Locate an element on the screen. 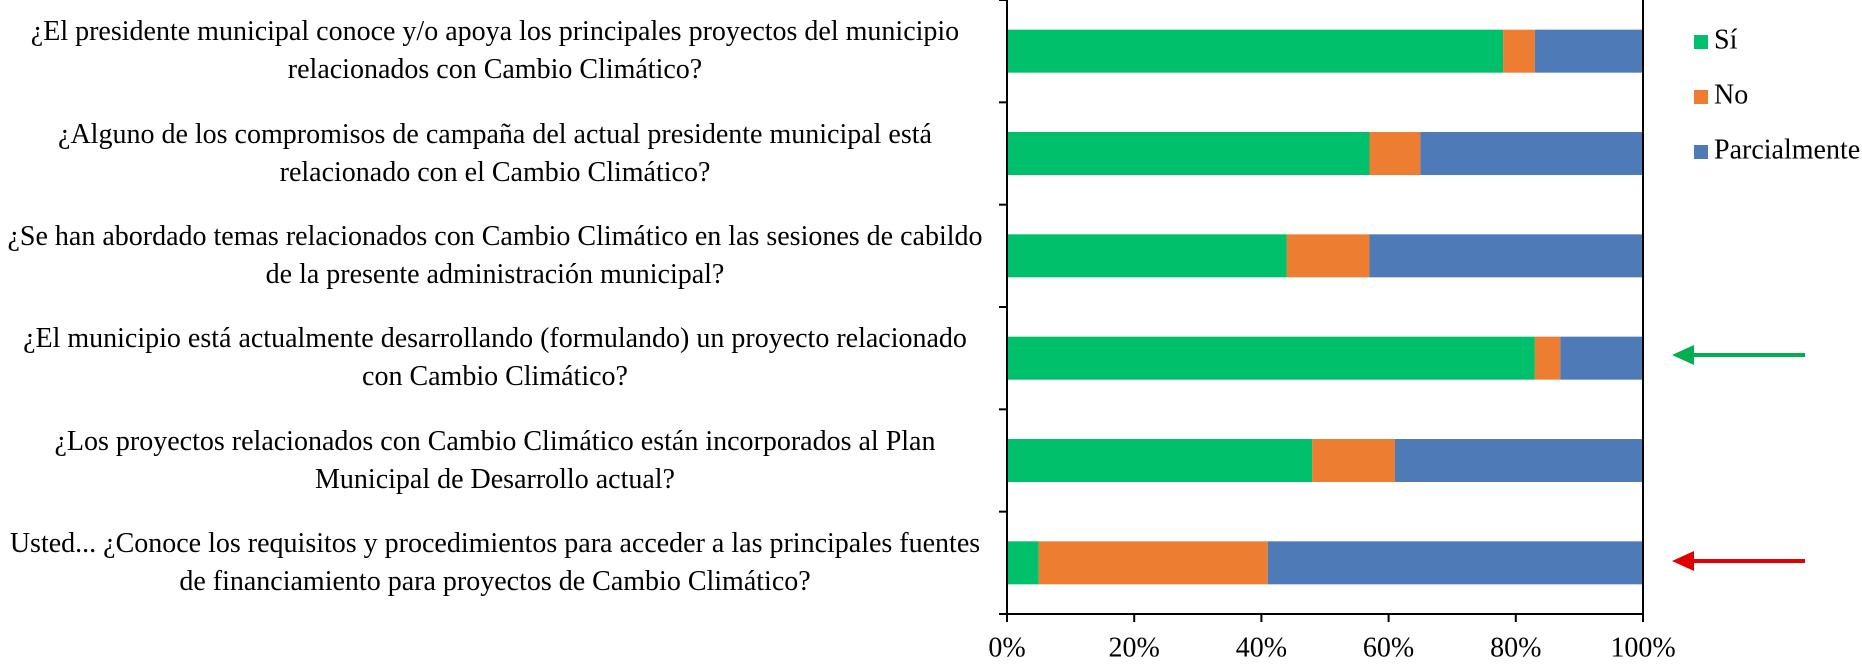 Image resolution: width=1862 pixels, height=664 pixels. x-tick-label: 60% is located at coordinates (1388, 647).